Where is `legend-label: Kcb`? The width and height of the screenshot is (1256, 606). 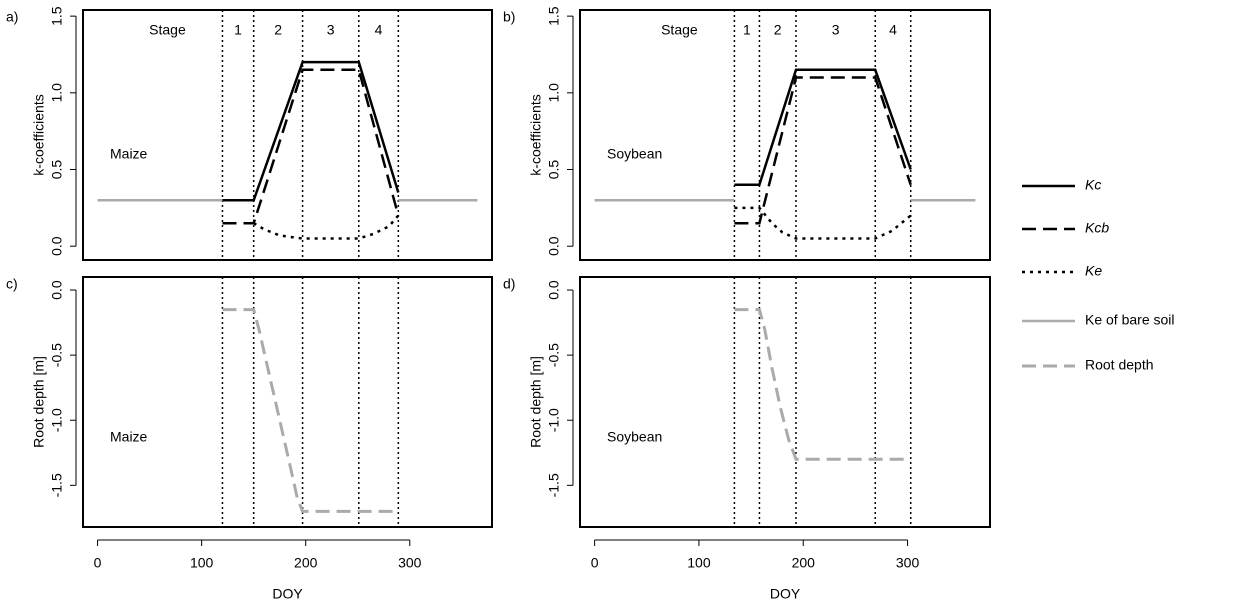
legend-label: Kcb is located at coordinates (1097, 228).